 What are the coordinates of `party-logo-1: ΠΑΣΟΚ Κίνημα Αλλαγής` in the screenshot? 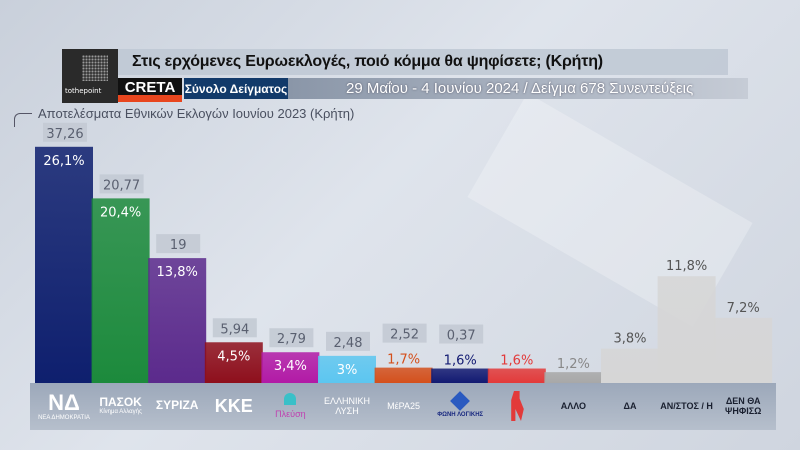 It's located at (121, 406).